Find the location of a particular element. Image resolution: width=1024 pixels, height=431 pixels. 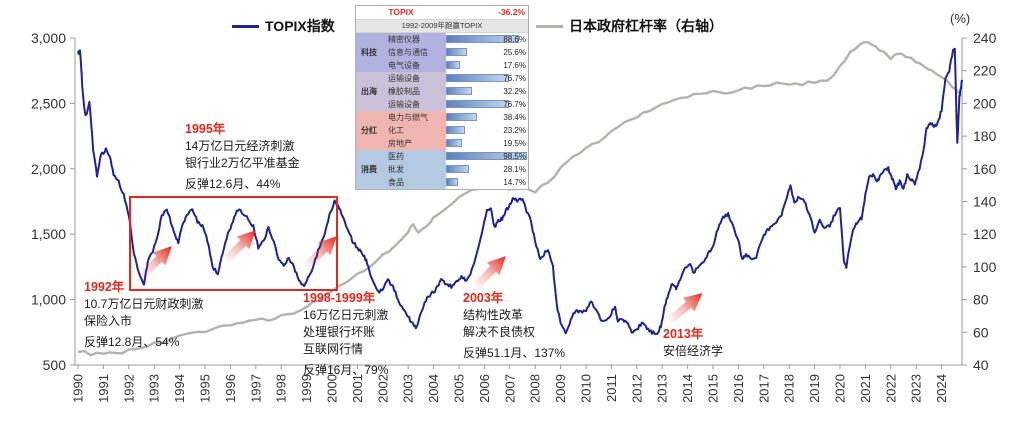

sector-name: 医药 is located at coordinates (414, 156).